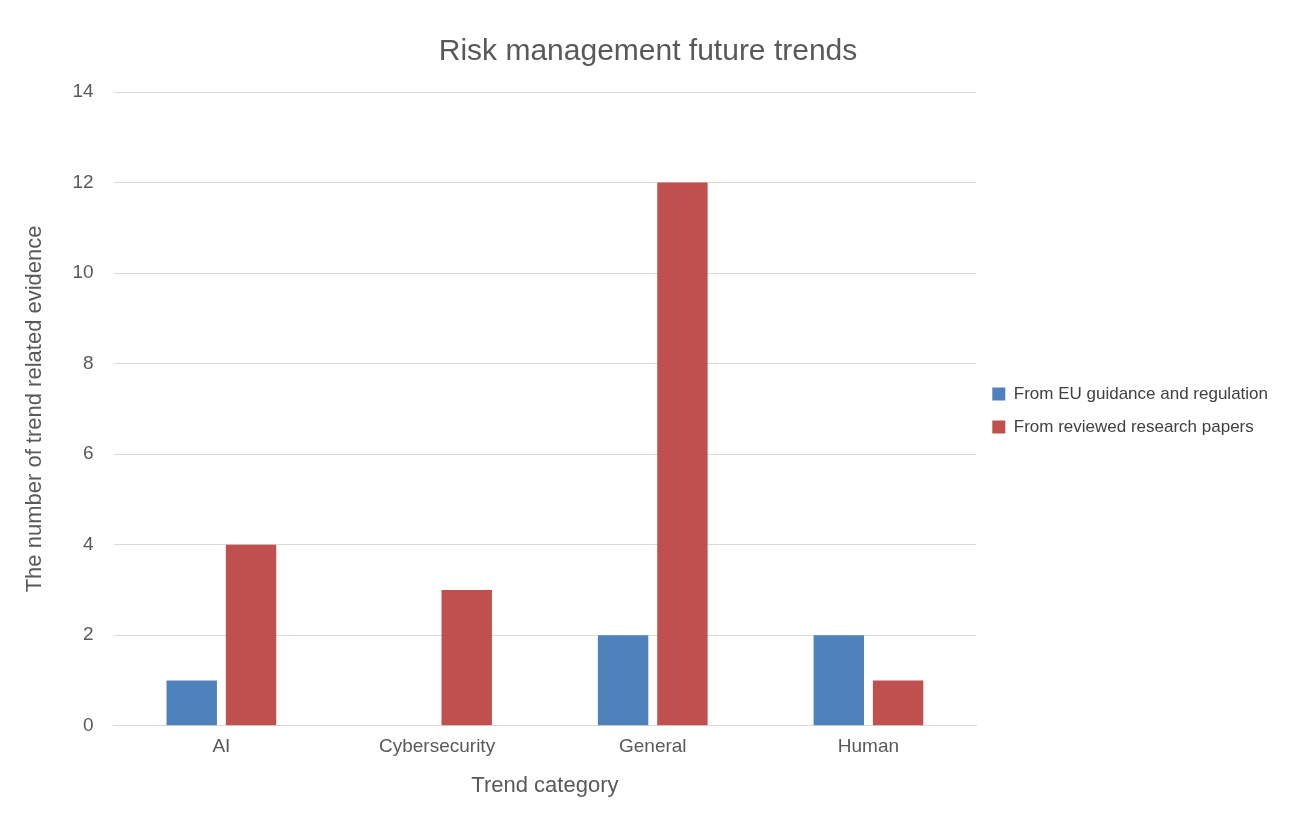 The height and width of the screenshot is (825, 1290). Describe the element at coordinates (88, 362) in the screenshot. I see `y-tick-label: 8` at that location.